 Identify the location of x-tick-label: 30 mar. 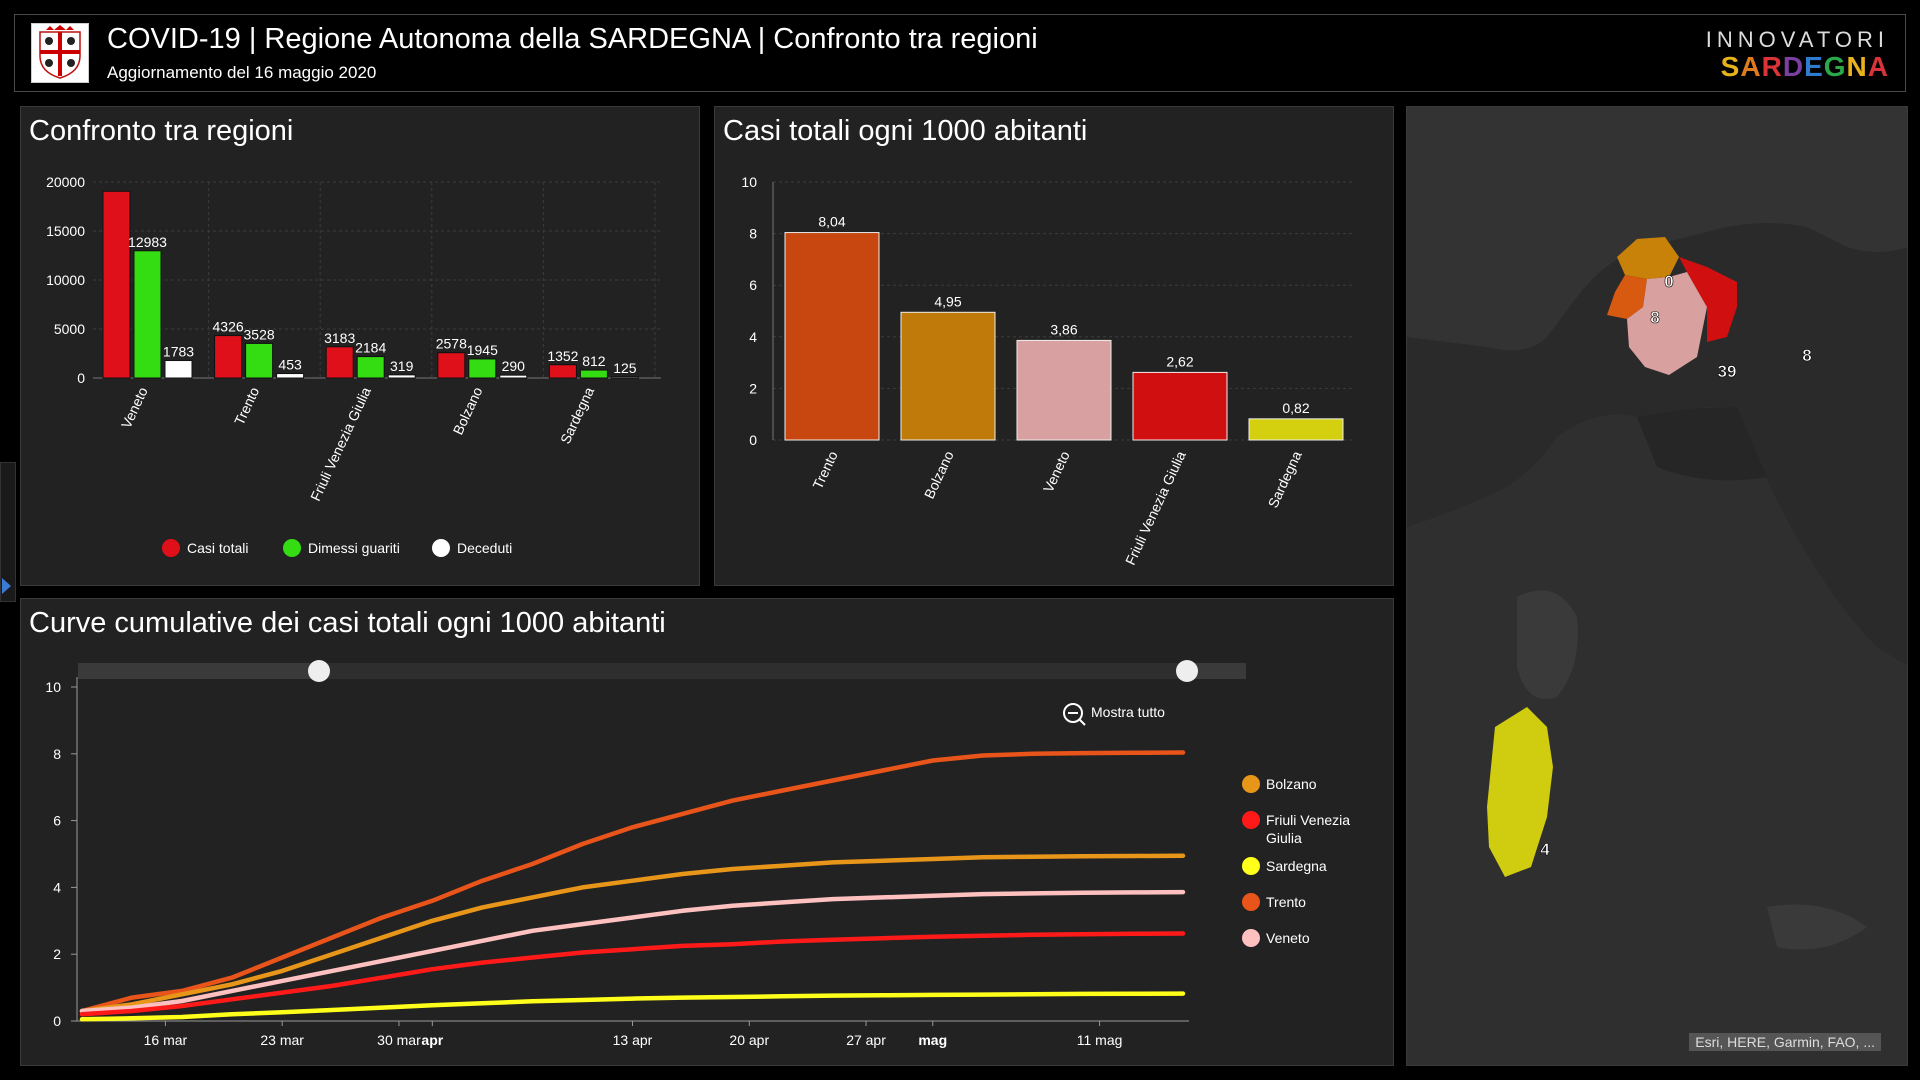
(399, 1040).